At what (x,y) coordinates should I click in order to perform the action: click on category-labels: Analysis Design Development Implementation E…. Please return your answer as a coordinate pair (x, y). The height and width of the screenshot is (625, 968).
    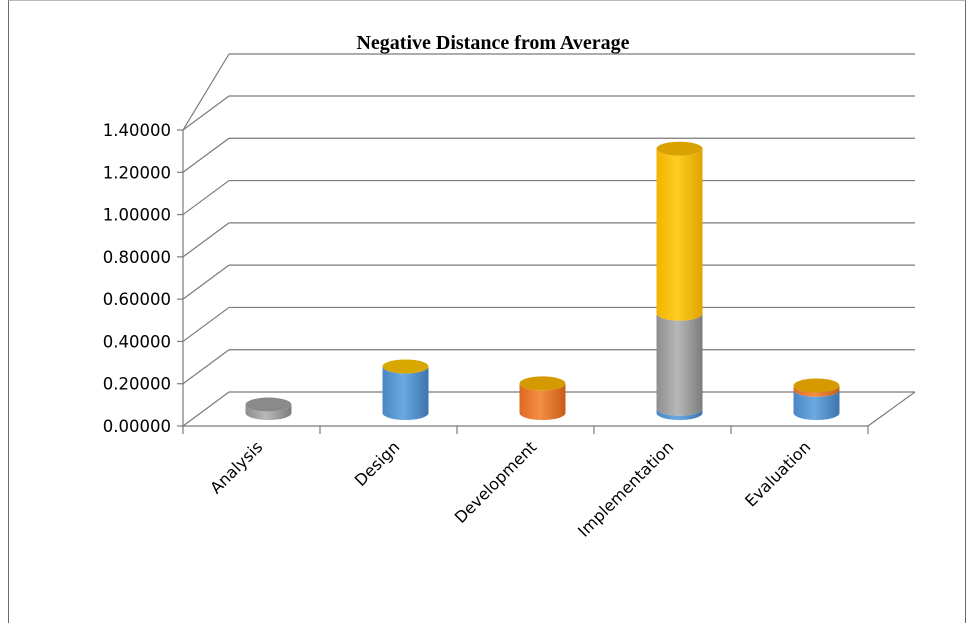
    Looking at the image, I should click on (510, 488).